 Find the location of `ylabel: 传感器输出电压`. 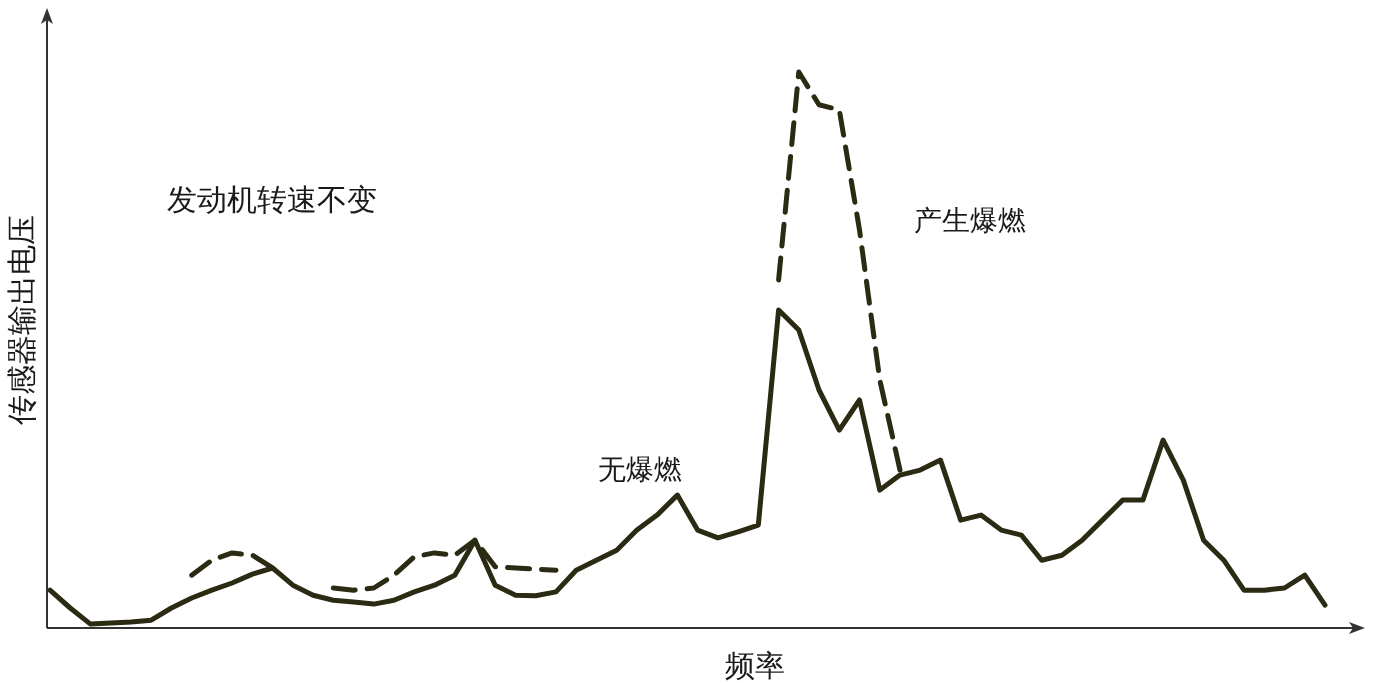

ylabel: 传感器输出电压 is located at coordinates (21, 320).